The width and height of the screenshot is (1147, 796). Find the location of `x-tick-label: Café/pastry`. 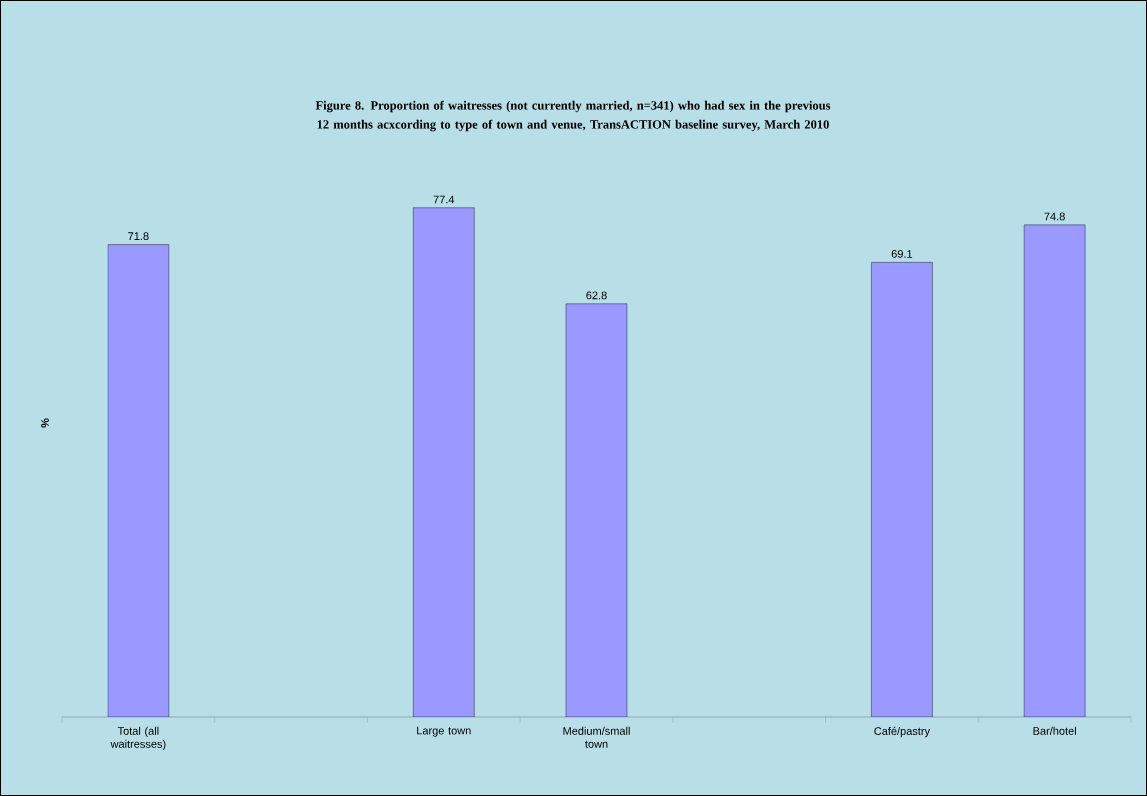

x-tick-label: Café/pastry is located at coordinates (902, 732).